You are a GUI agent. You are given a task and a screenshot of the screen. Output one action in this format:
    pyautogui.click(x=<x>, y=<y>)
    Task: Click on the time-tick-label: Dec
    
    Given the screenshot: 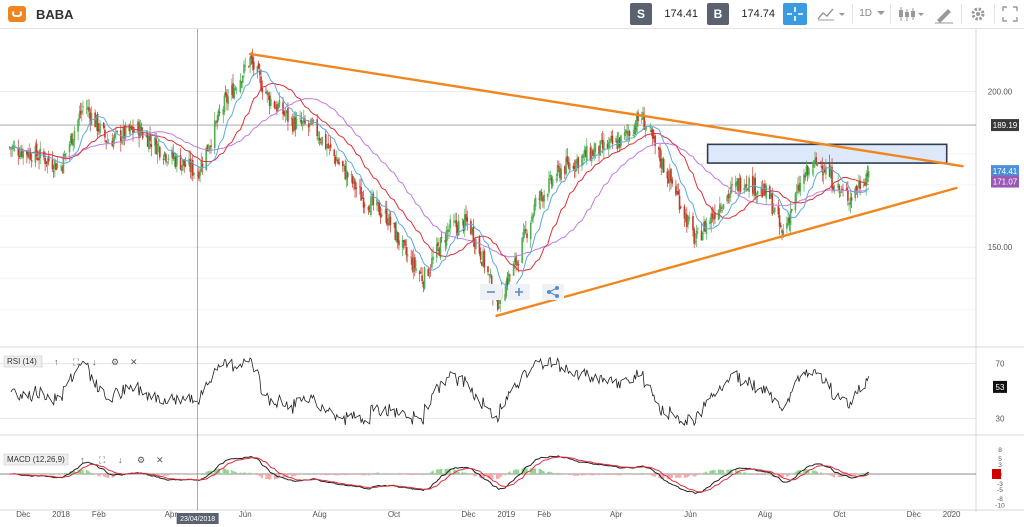 What is the action you would take?
    pyautogui.click(x=468, y=514)
    